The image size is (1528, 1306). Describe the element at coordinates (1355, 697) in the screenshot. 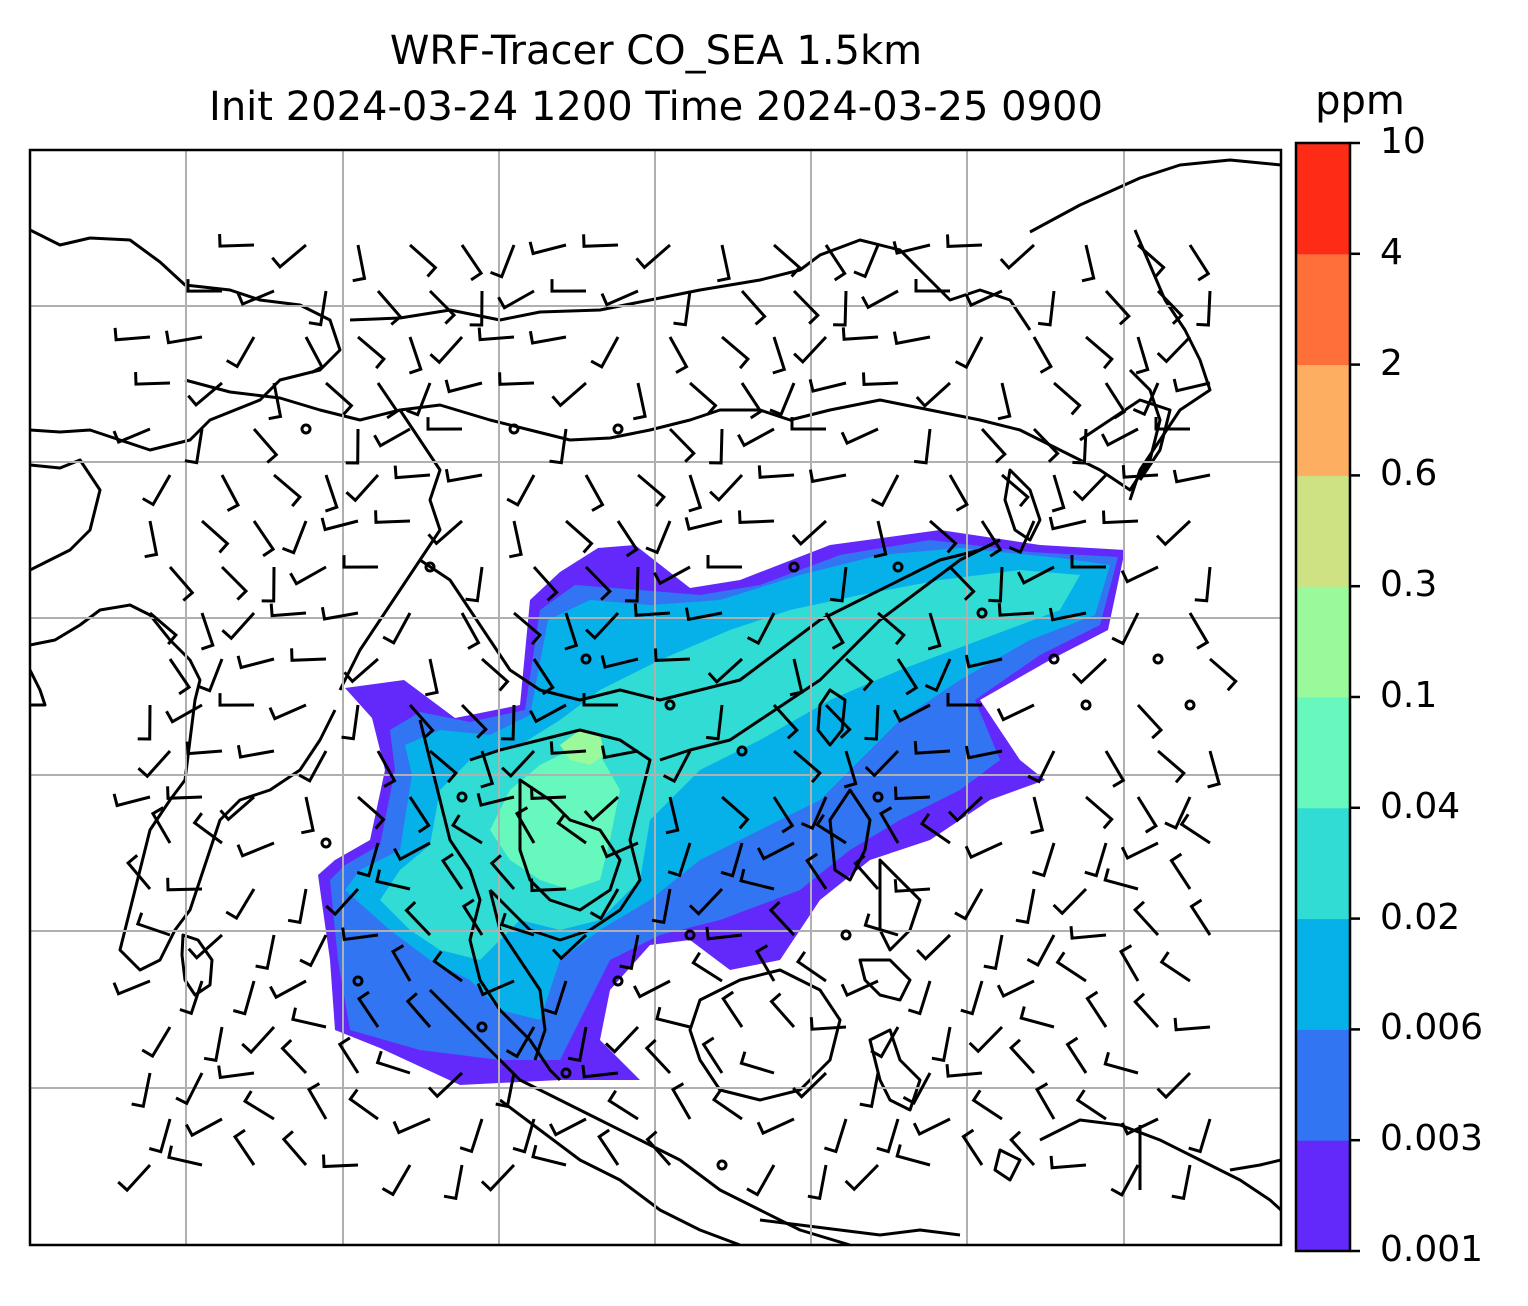

I see `colorbar-ticks` at that location.